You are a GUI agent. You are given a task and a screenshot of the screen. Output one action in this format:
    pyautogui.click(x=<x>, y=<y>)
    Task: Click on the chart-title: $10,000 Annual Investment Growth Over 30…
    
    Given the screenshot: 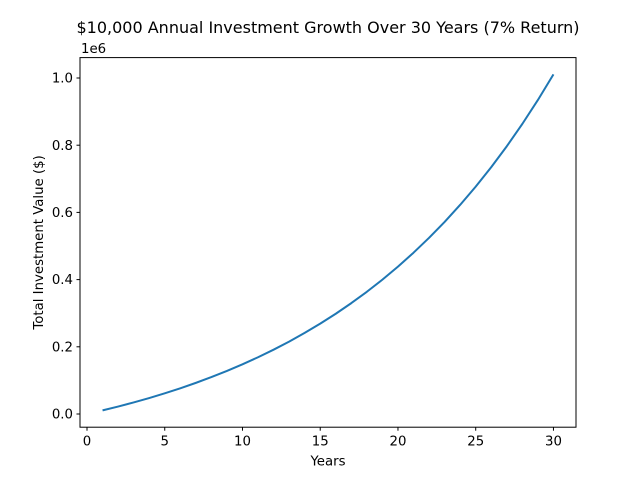 What is the action you would take?
    pyautogui.click(x=327, y=27)
    